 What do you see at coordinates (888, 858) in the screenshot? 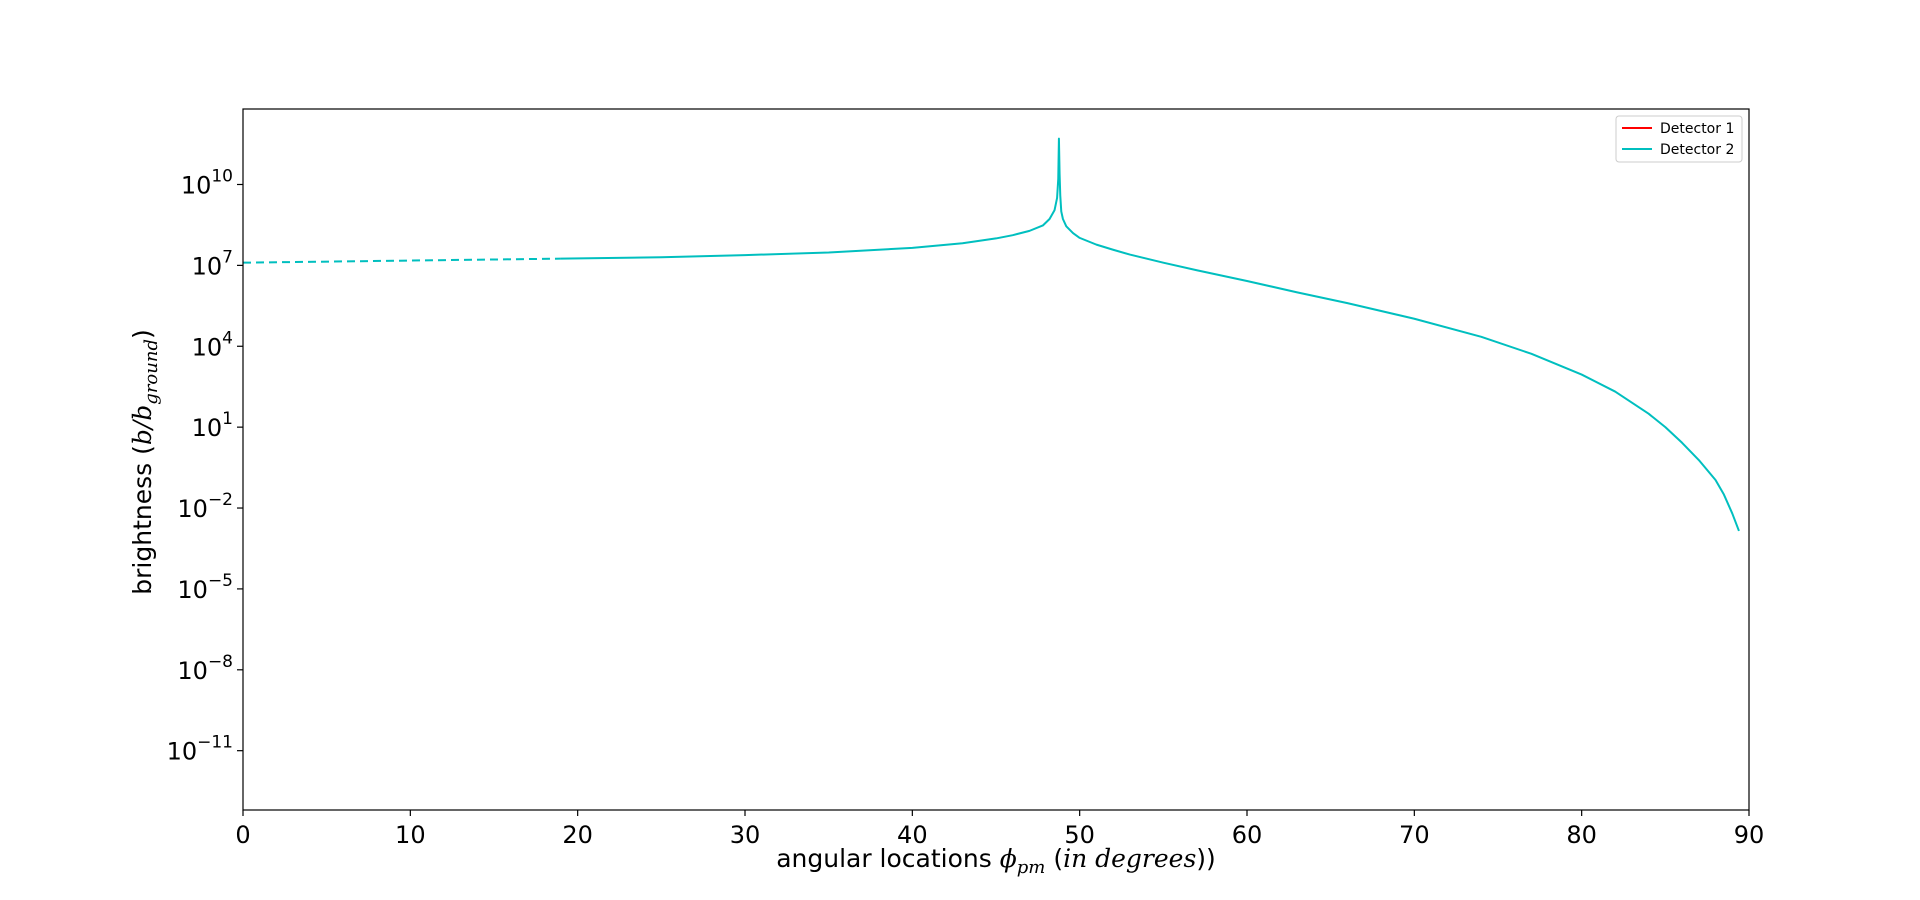
I see `x-axis-label-prefix: angular locations` at bounding box center [888, 858].